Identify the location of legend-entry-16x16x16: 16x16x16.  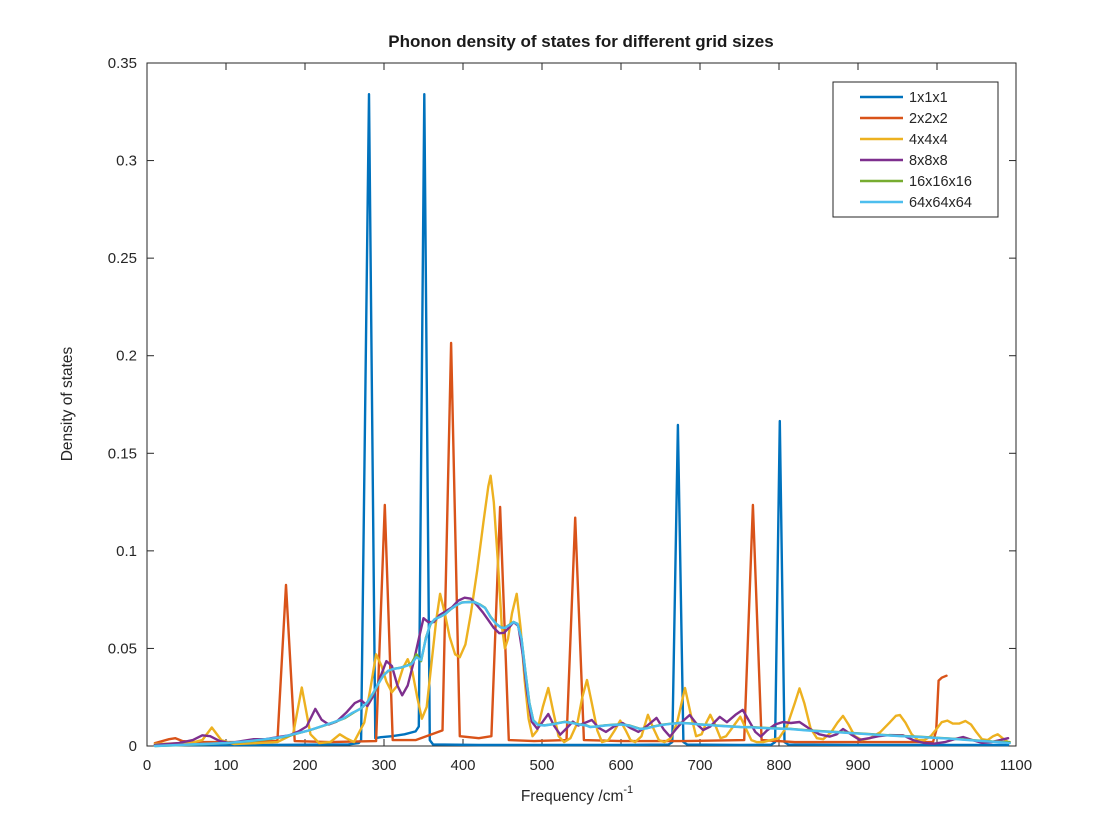
(916, 182).